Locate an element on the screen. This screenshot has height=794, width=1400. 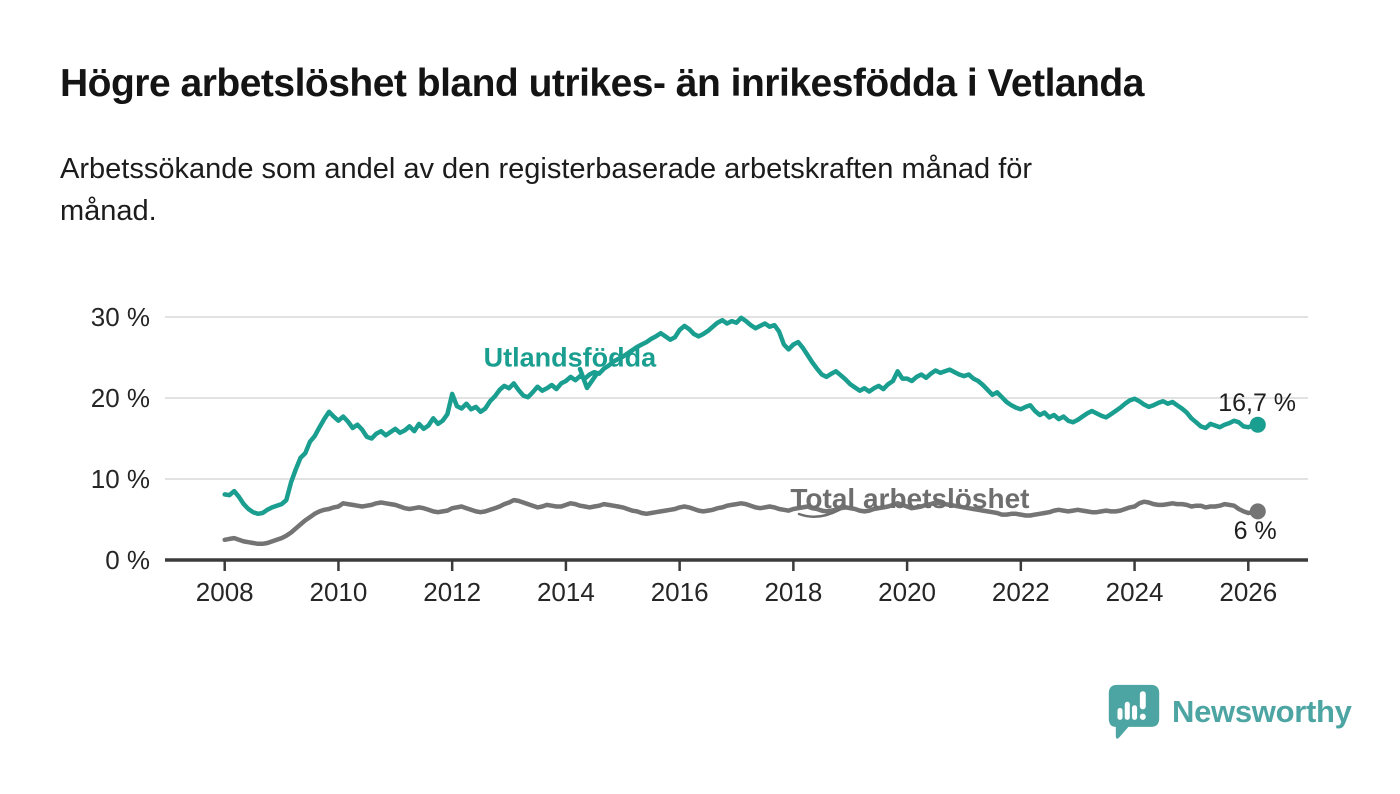
series-end-dot-utlandsfodda is located at coordinates (1257, 424).